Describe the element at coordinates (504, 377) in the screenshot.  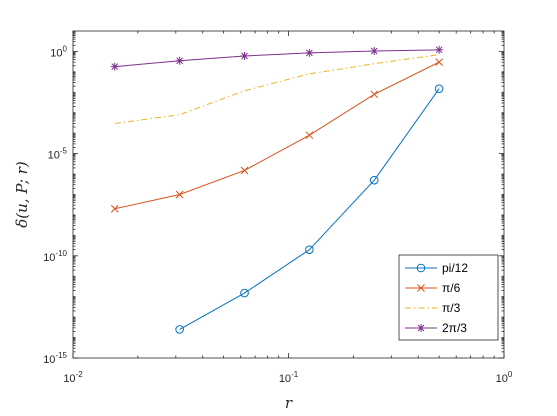
I see `x-tick-label: 10⁰` at that location.